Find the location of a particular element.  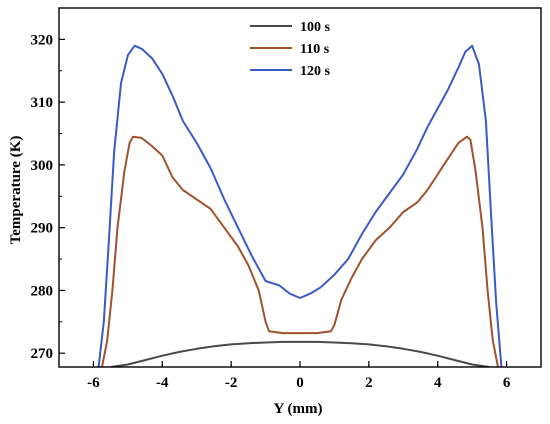

x-tick-label: -6 is located at coordinates (93, 383).